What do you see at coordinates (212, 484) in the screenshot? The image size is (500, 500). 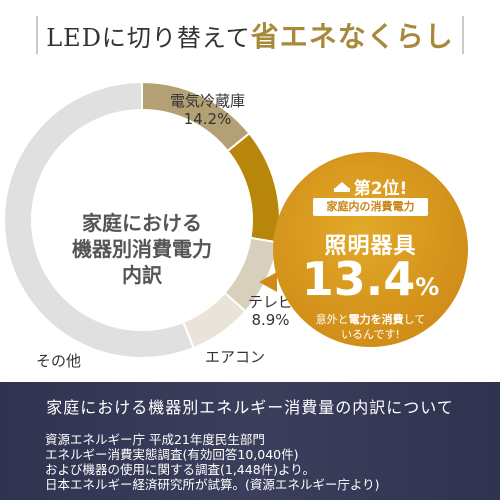 I see `source-line-4: 日本エネルギー経済研究所が試算。(資源エネルギー庁より)` at bounding box center [212, 484].